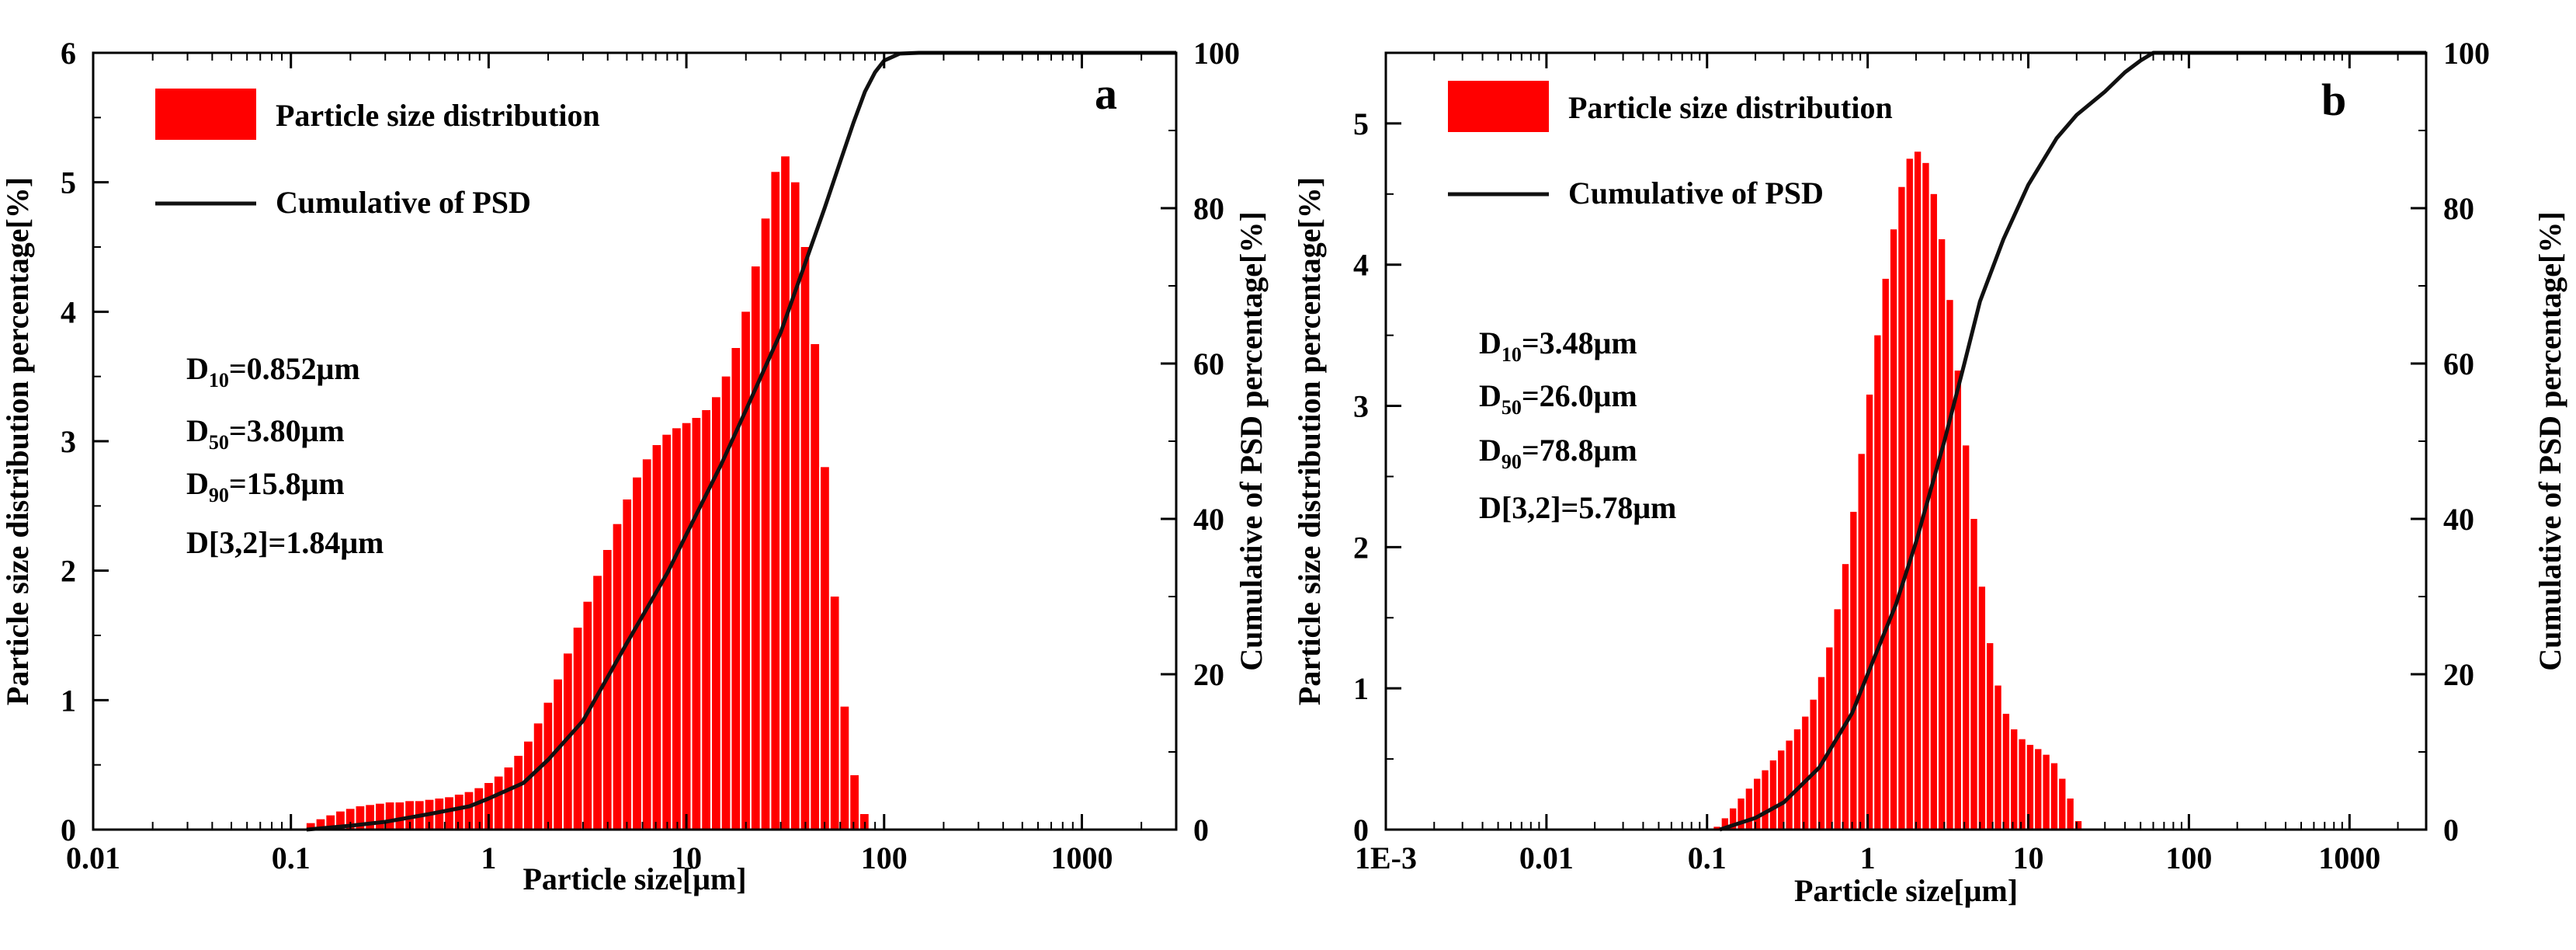  What do you see at coordinates (2188, 857) in the screenshot?
I see `panel-b-x-tick-label: 100` at bounding box center [2188, 857].